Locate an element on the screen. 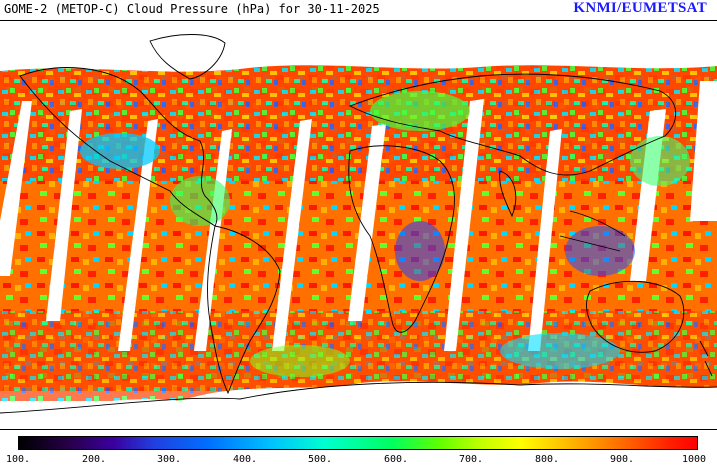 The height and width of the screenshot is (467, 717). tick-label: 200. is located at coordinates (94, 459).